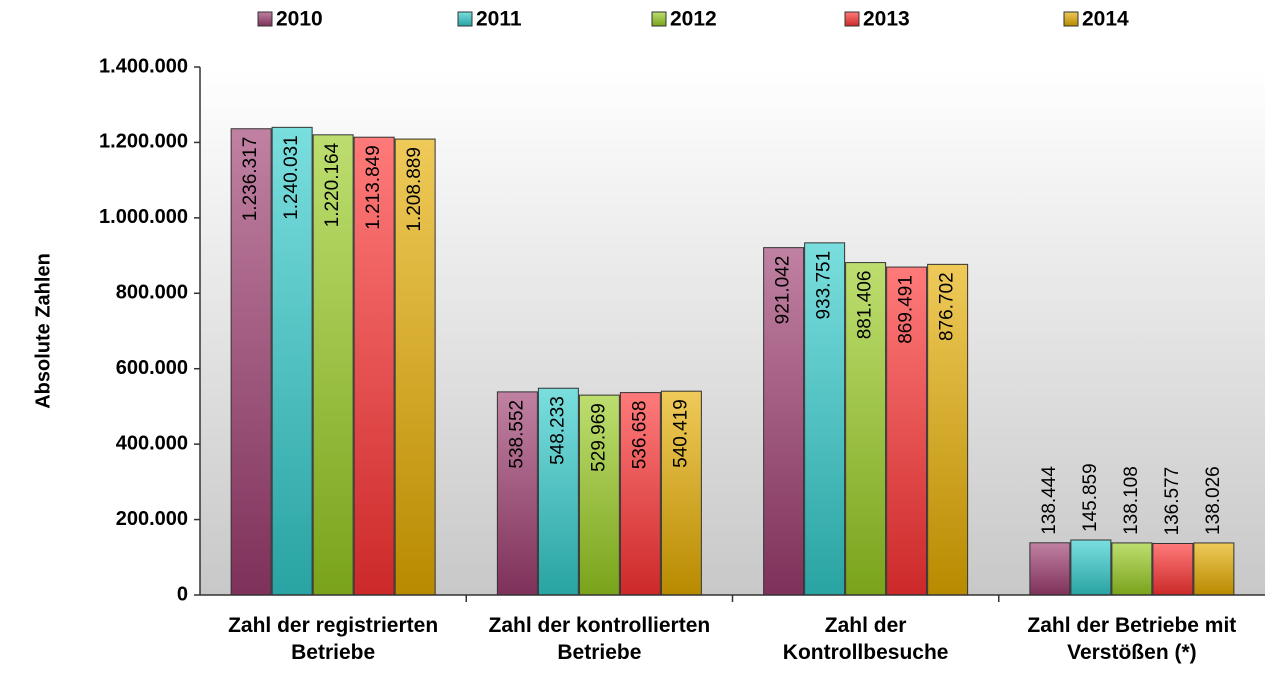 The image size is (1274, 698). What do you see at coordinates (182, 594) in the screenshot?
I see `y-tick-label: 0` at bounding box center [182, 594].